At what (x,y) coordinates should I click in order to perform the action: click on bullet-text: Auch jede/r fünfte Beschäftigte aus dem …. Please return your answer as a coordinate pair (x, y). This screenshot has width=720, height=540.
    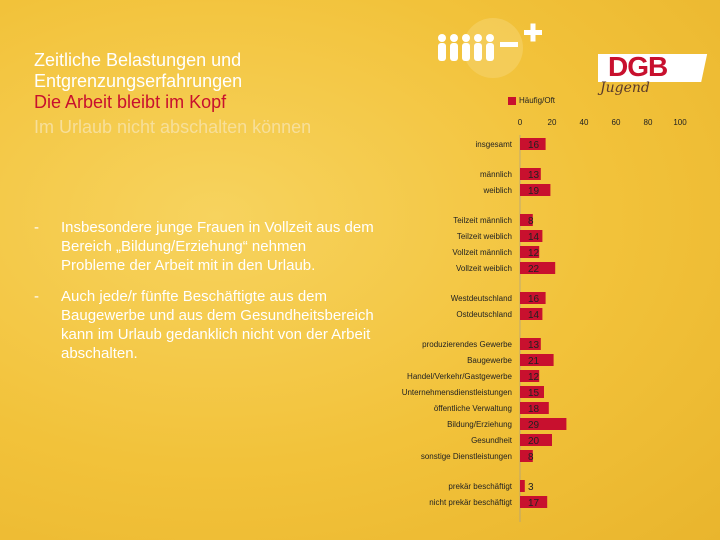
    Looking at the image, I should click on (217, 325).